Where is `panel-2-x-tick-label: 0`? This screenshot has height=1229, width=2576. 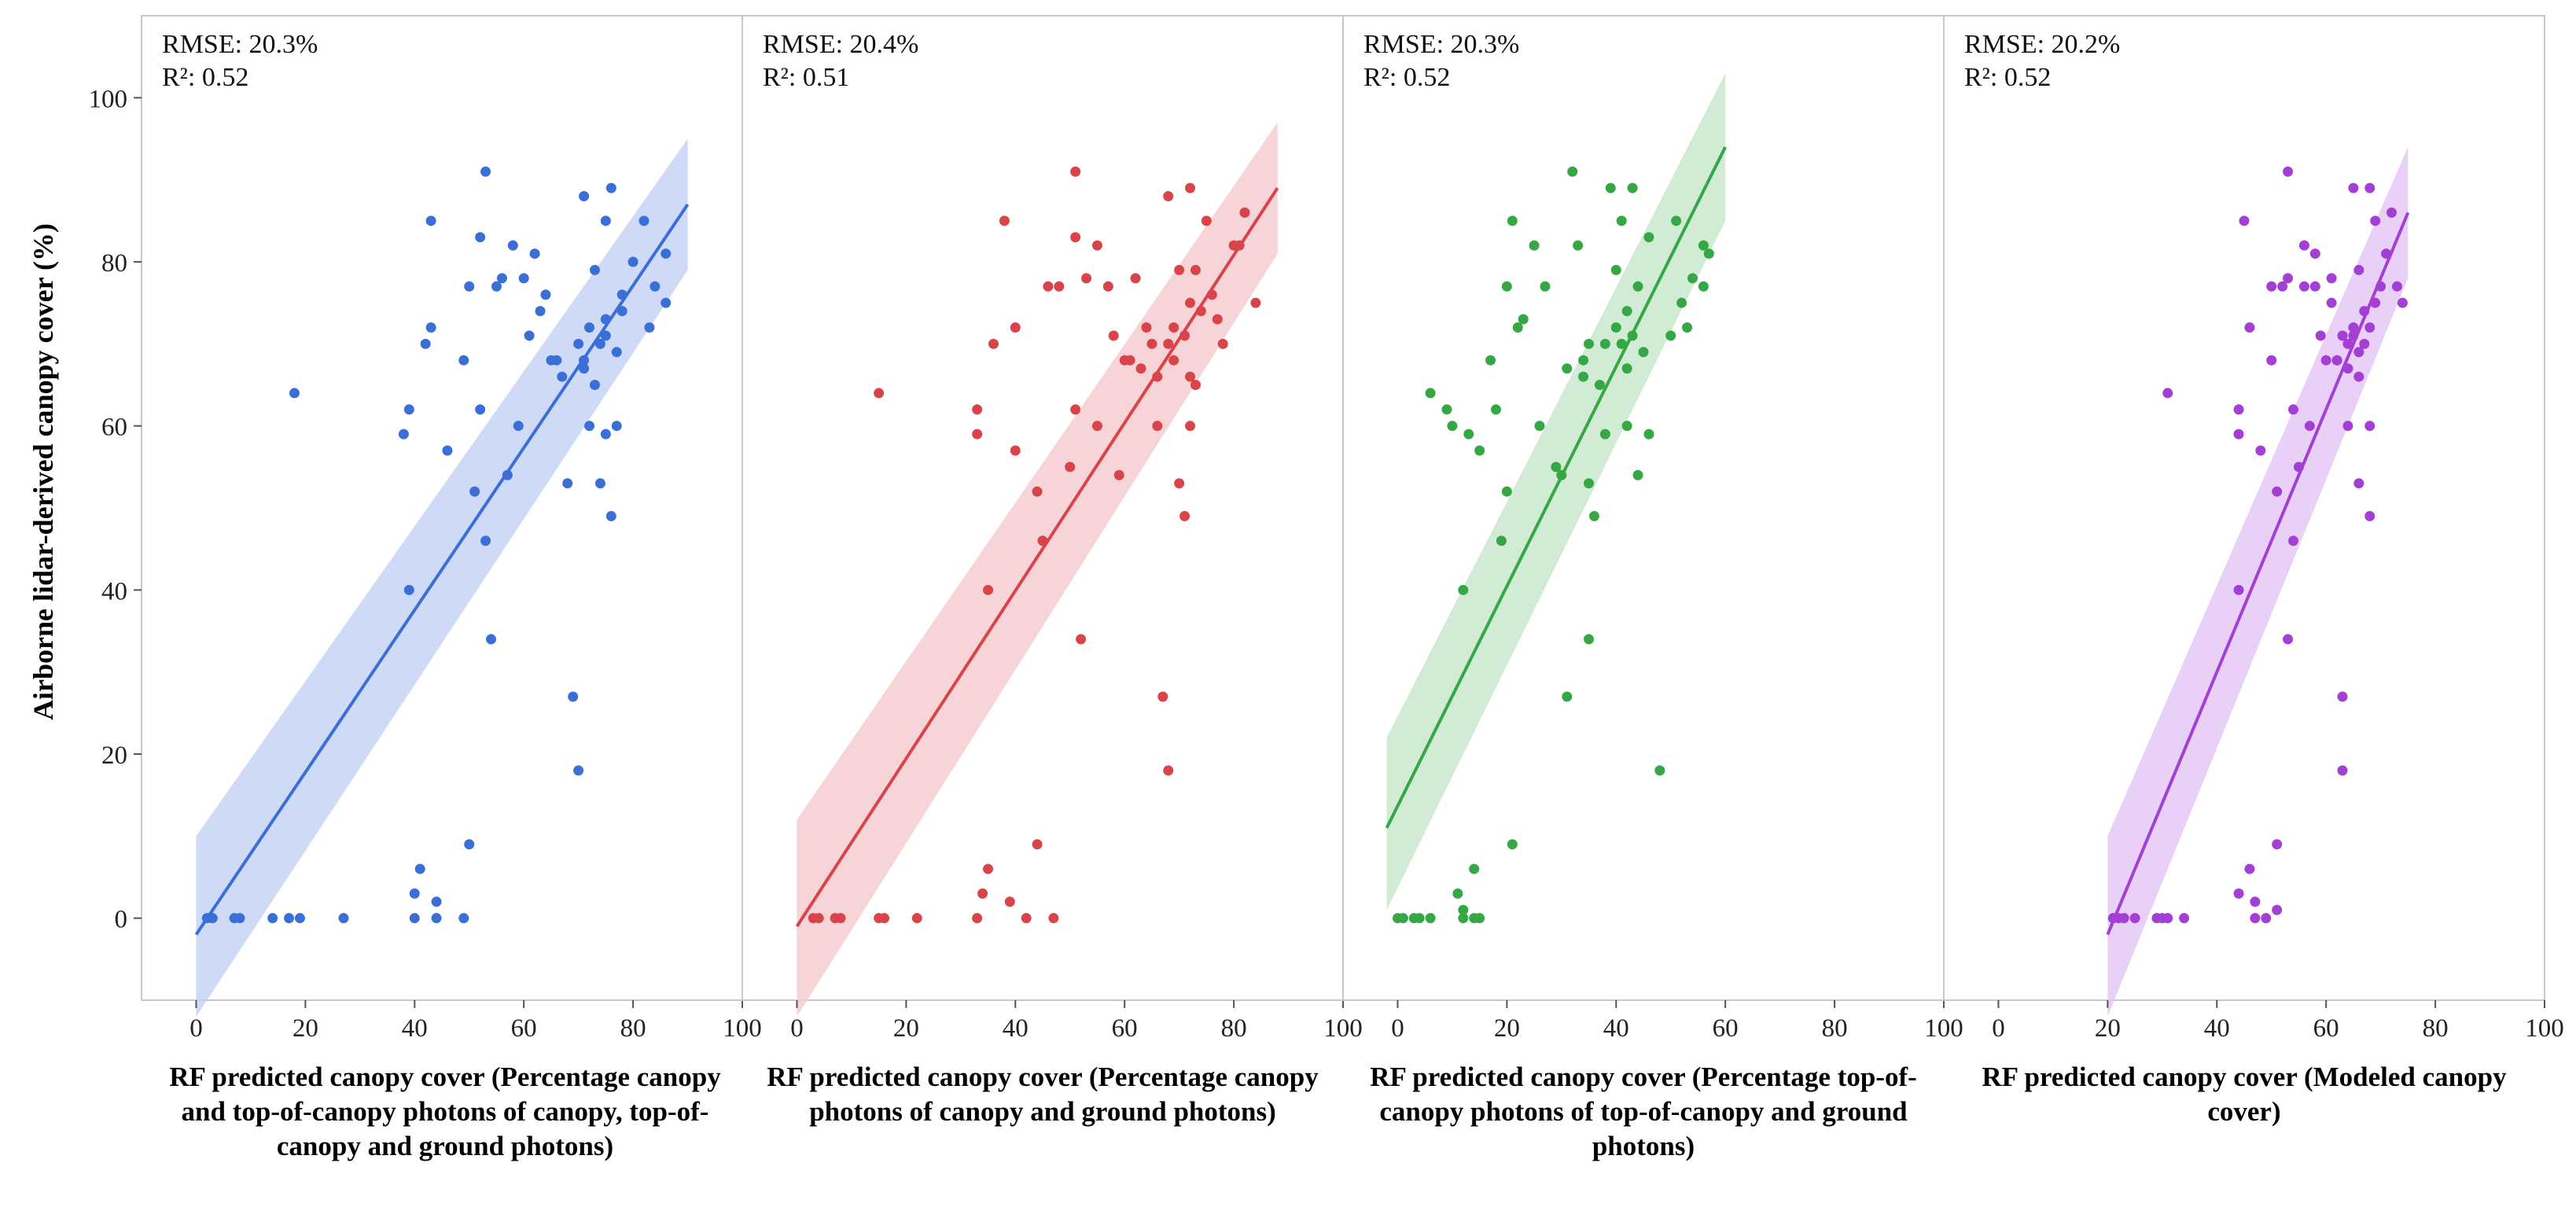 panel-2-x-tick-label: 0 is located at coordinates (797, 1028).